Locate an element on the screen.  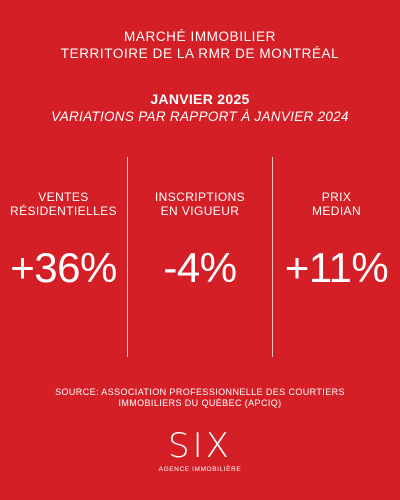
stat-value: +11% is located at coordinates (336, 267).